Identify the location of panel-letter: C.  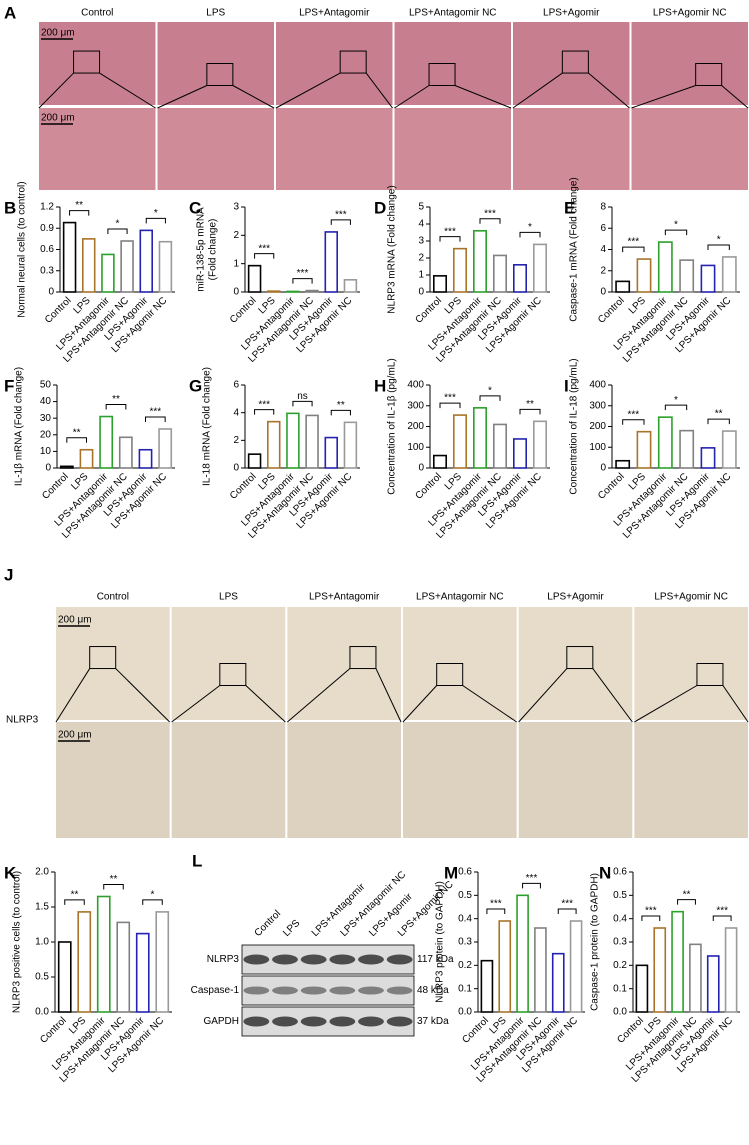
(195, 207).